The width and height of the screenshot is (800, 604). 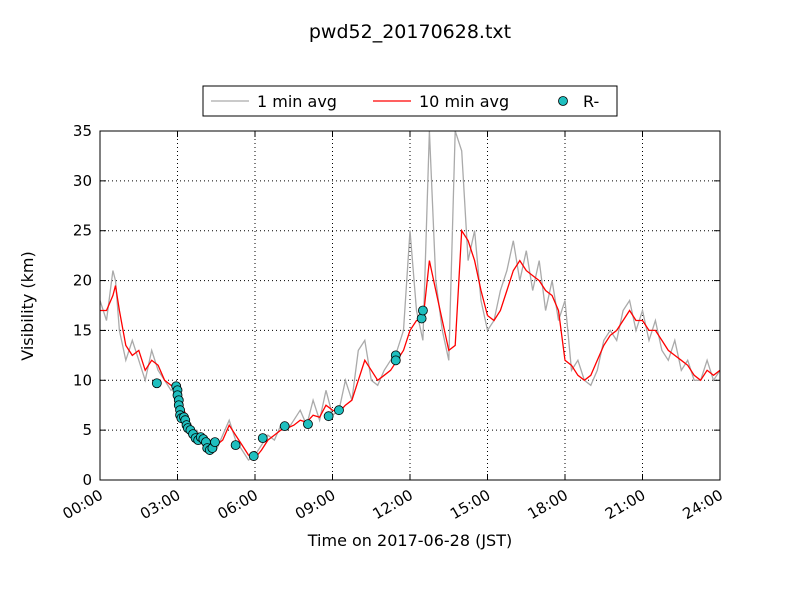 I want to click on x-tick-label: 18:00, so click(x=548, y=504).